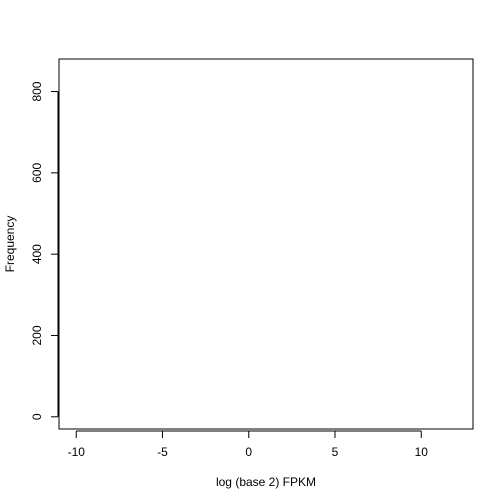 The image size is (504, 504). I want to click on x-axis-label: log (base 2) FPKM, so click(266, 482).